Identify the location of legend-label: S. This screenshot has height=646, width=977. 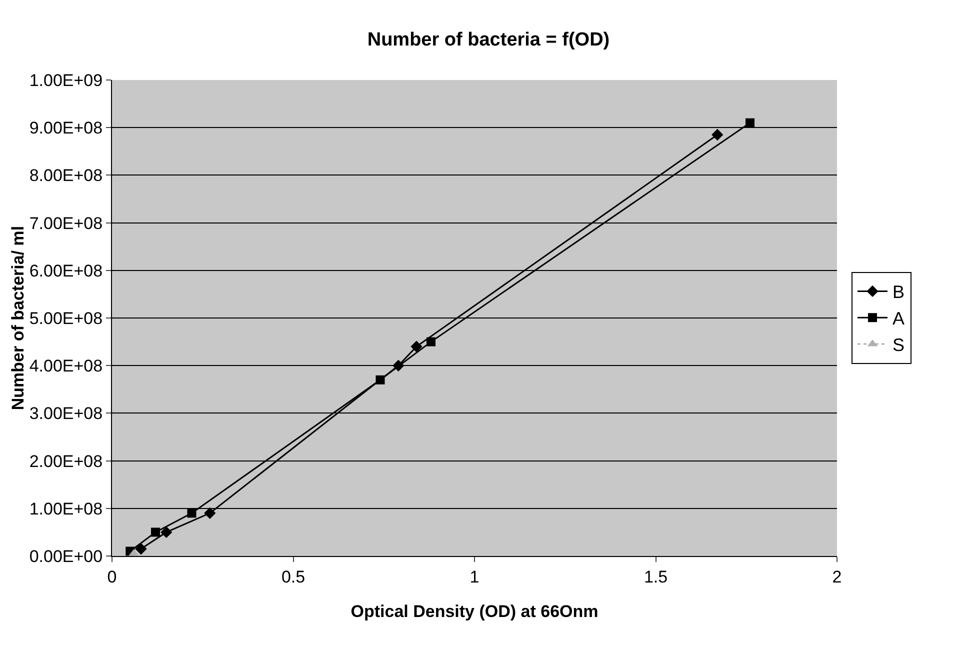
(898, 345).